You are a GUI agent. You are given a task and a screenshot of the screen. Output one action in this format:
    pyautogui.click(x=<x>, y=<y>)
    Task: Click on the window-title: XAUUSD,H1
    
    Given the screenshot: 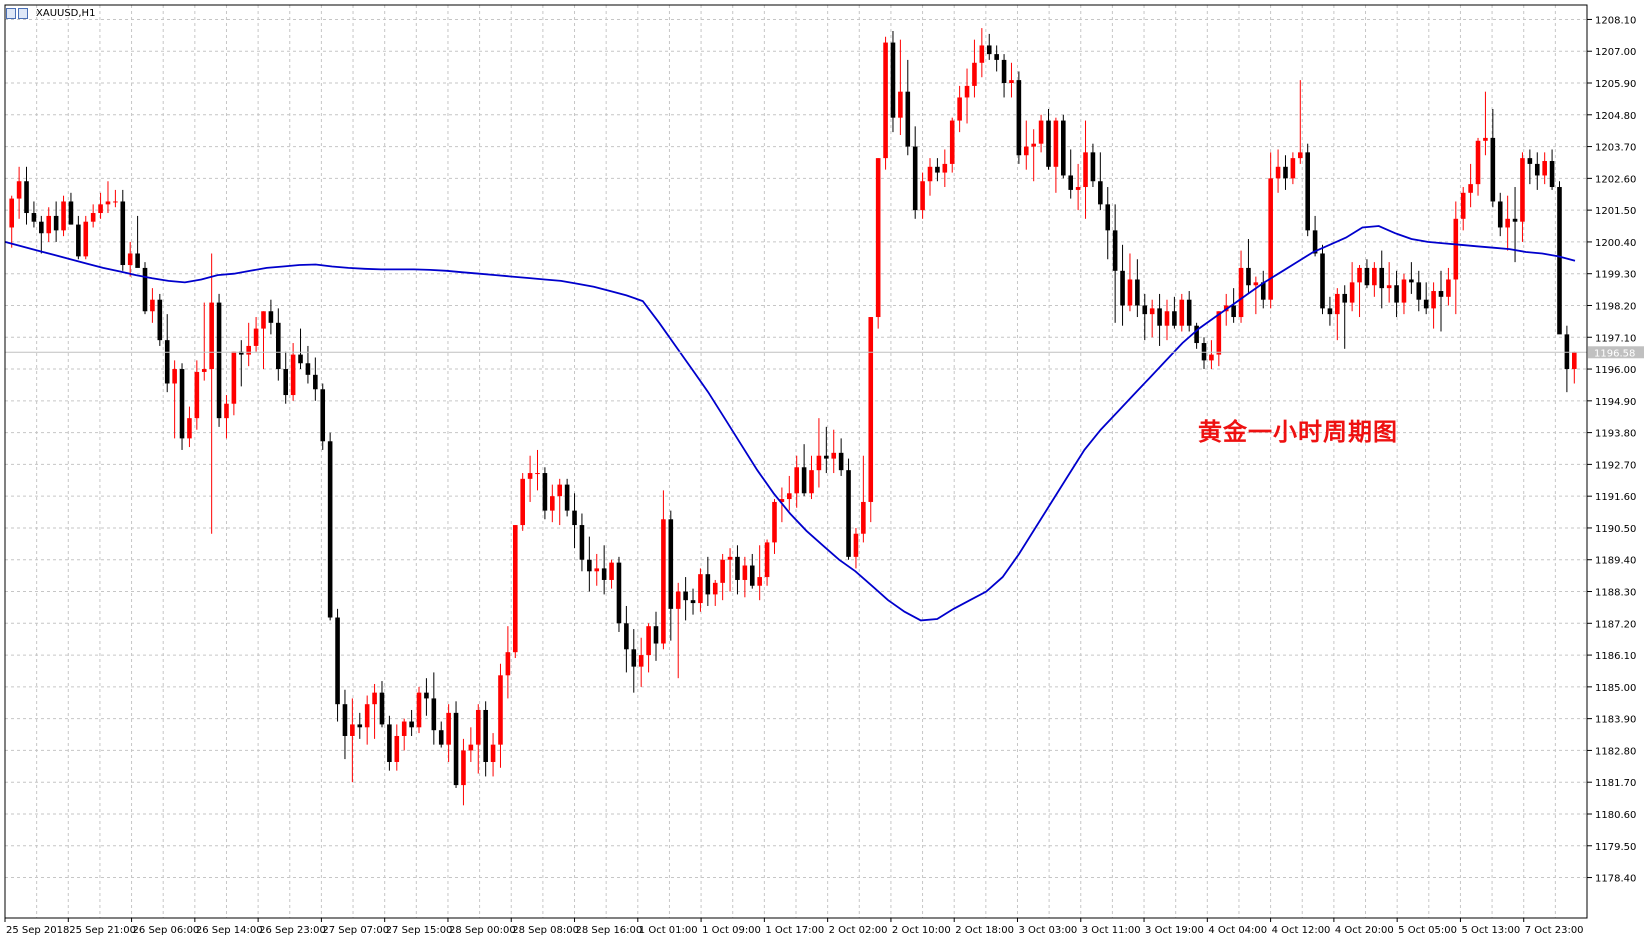 What is the action you would take?
    pyautogui.click(x=50, y=13)
    